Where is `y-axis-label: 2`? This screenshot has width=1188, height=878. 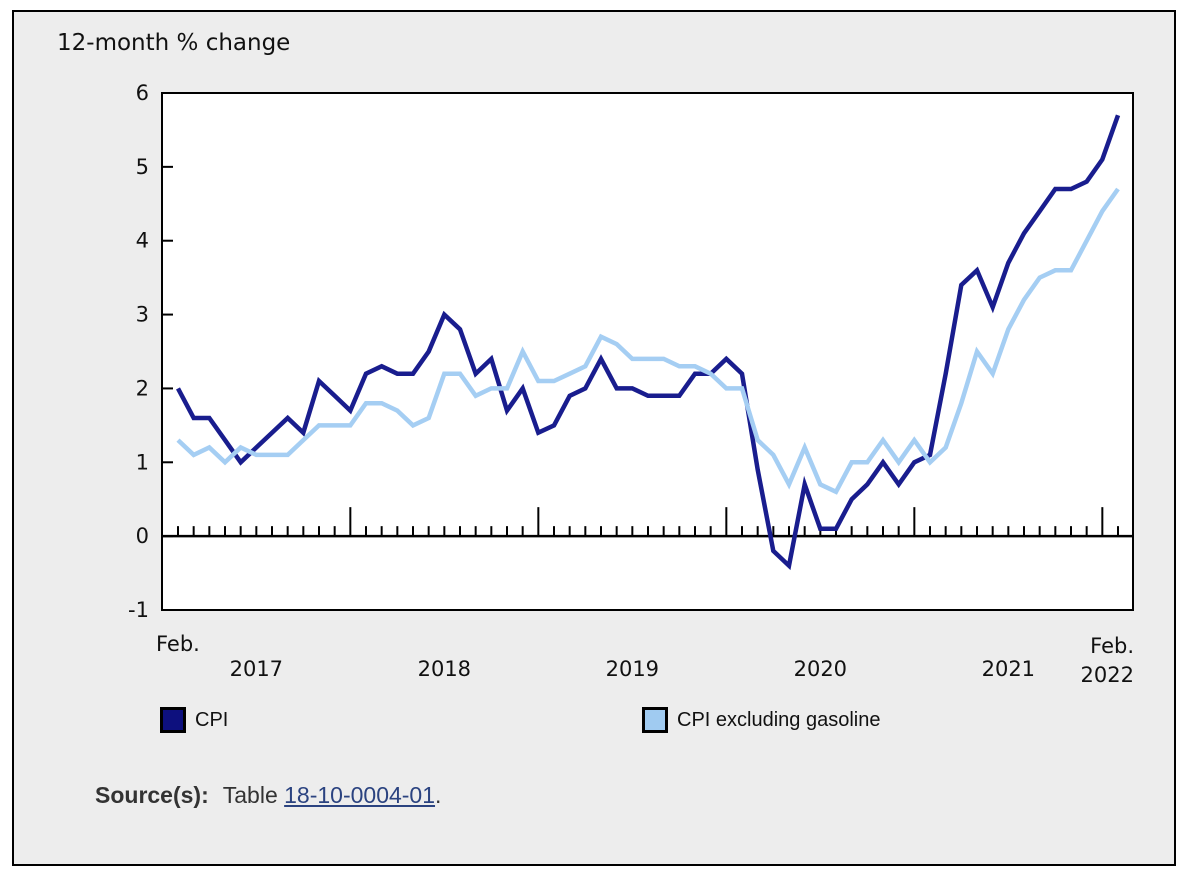 y-axis-label: 2 is located at coordinates (142, 388).